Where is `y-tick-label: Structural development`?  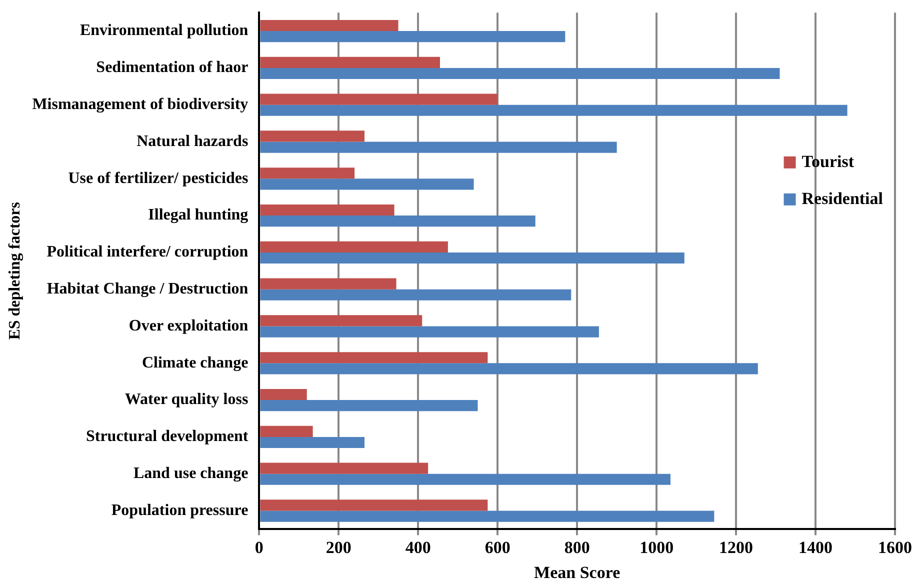
y-tick-label: Structural development is located at coordinates (167, 437).